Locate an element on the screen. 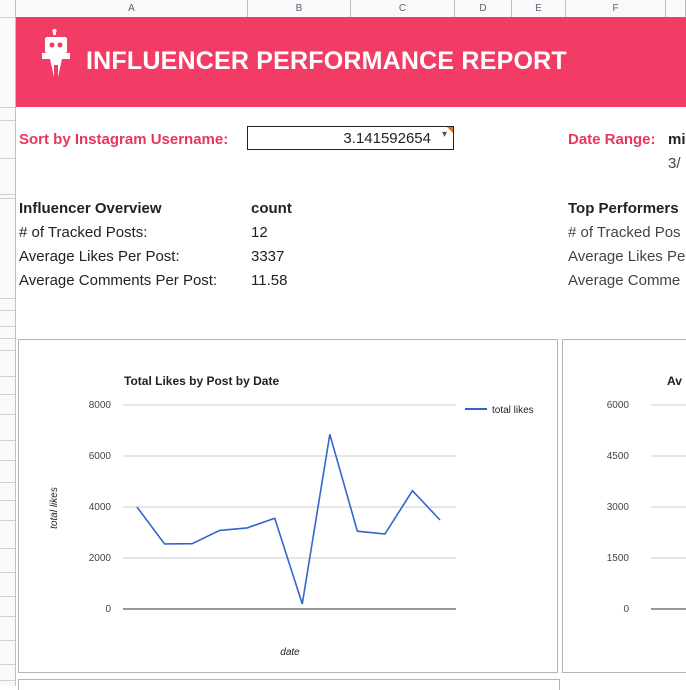 This screenshot has height=690, width=686. chart-title: Total Likes by Post by Date is located at coordinates (201, 381).